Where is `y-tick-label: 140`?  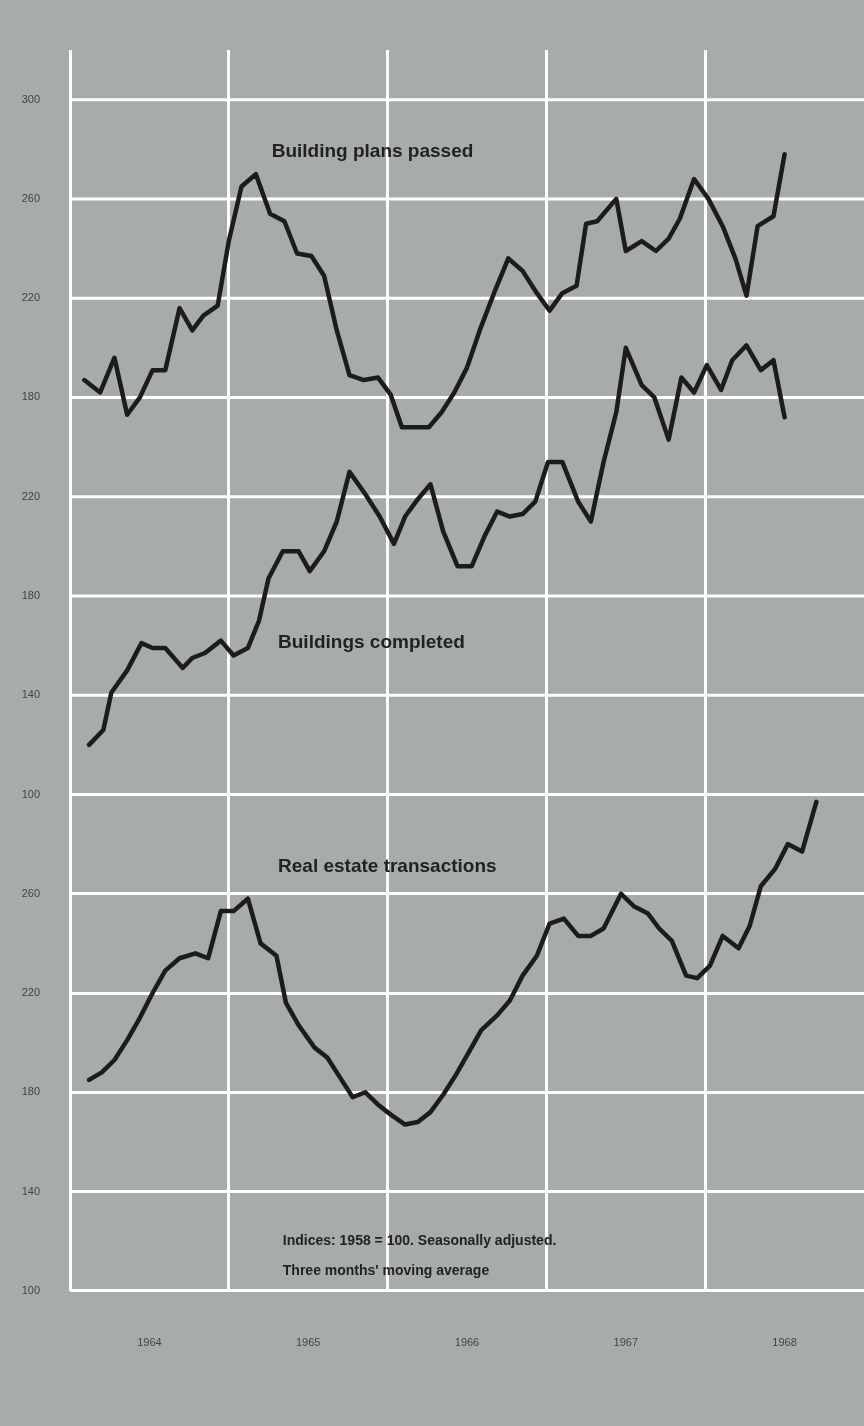 y-tick-label: 140 is located at coordinates (30, 1190).